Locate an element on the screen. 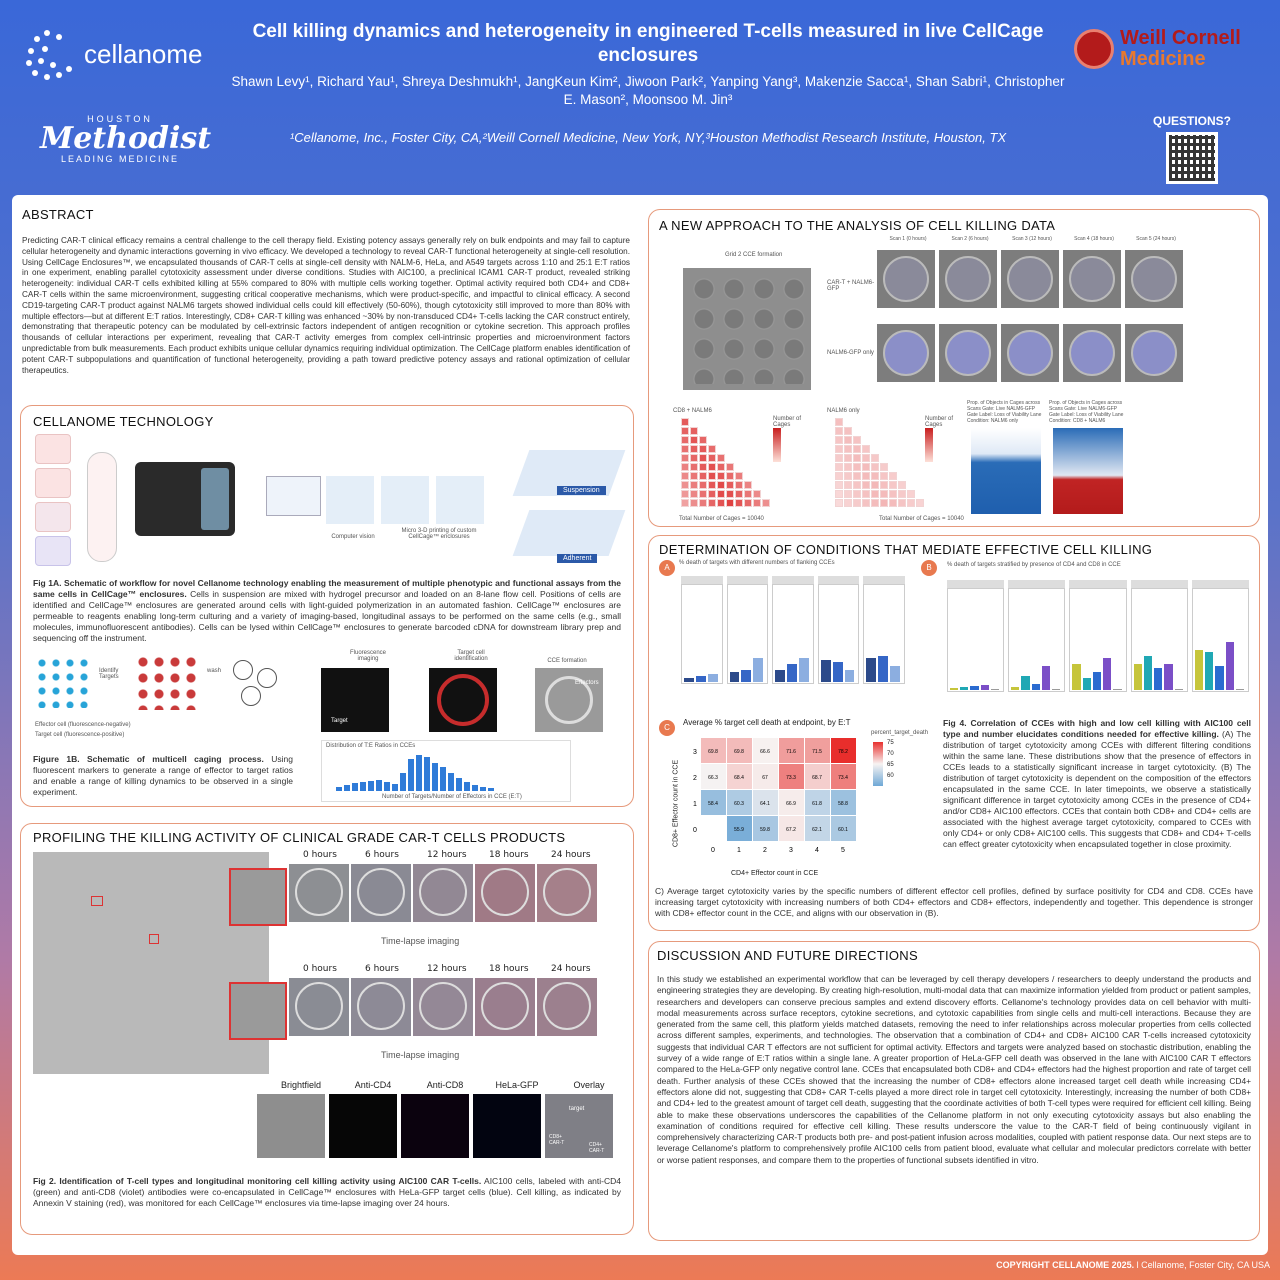 The width and height of the screenshot is (1280, 1280). time-label: 0 hours is located at coordinates (320, 969).